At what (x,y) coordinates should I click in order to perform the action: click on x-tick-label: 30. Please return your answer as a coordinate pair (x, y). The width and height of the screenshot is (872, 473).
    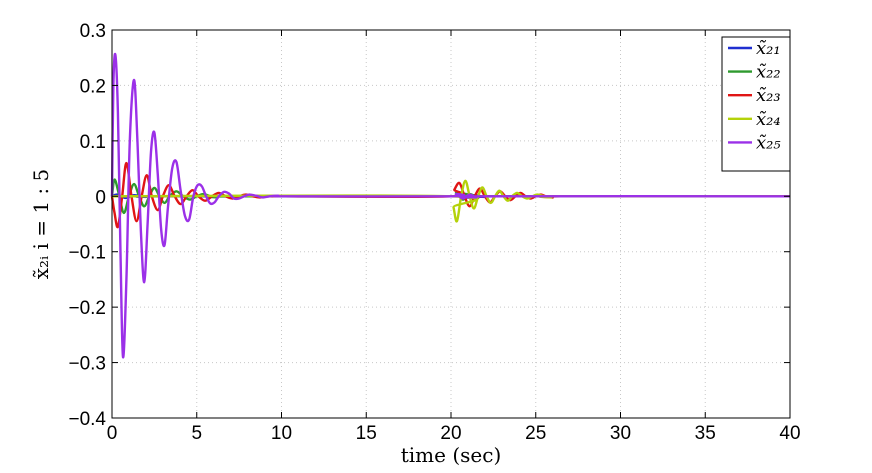
    Looking at the image, I should click on (620, 433).